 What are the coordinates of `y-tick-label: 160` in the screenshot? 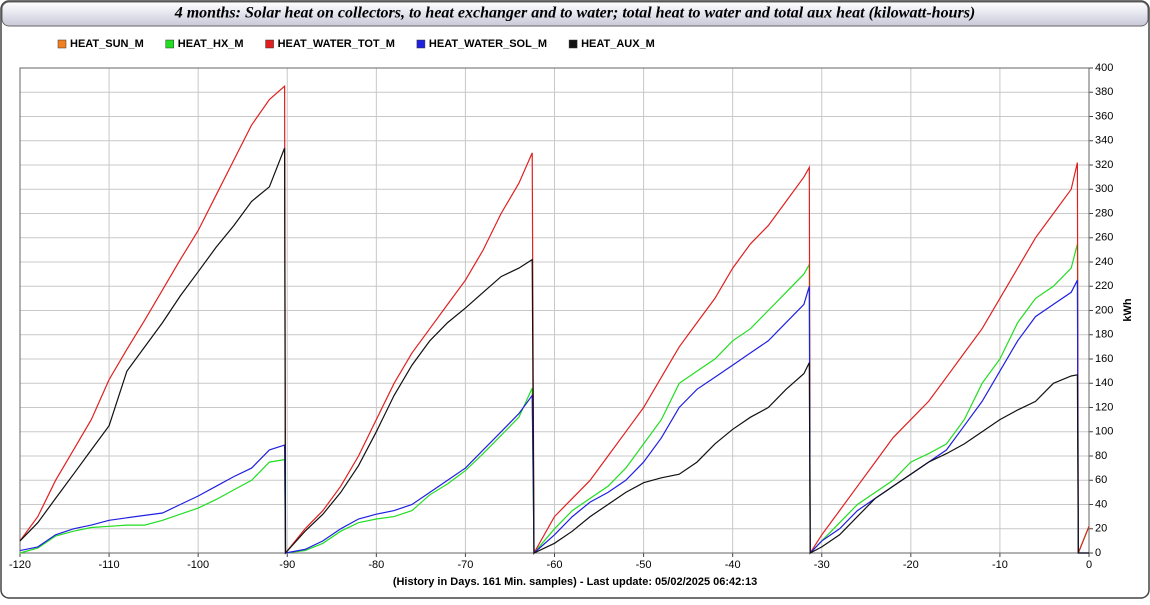 It's located at (1104, 359).